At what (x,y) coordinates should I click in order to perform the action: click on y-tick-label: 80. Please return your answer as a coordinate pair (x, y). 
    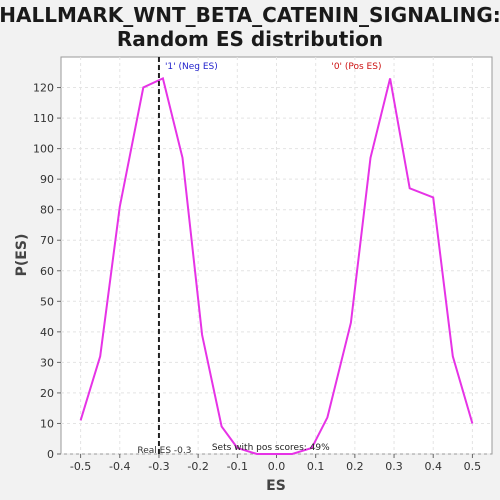
    Looking at the image, I should click on (47, 210).